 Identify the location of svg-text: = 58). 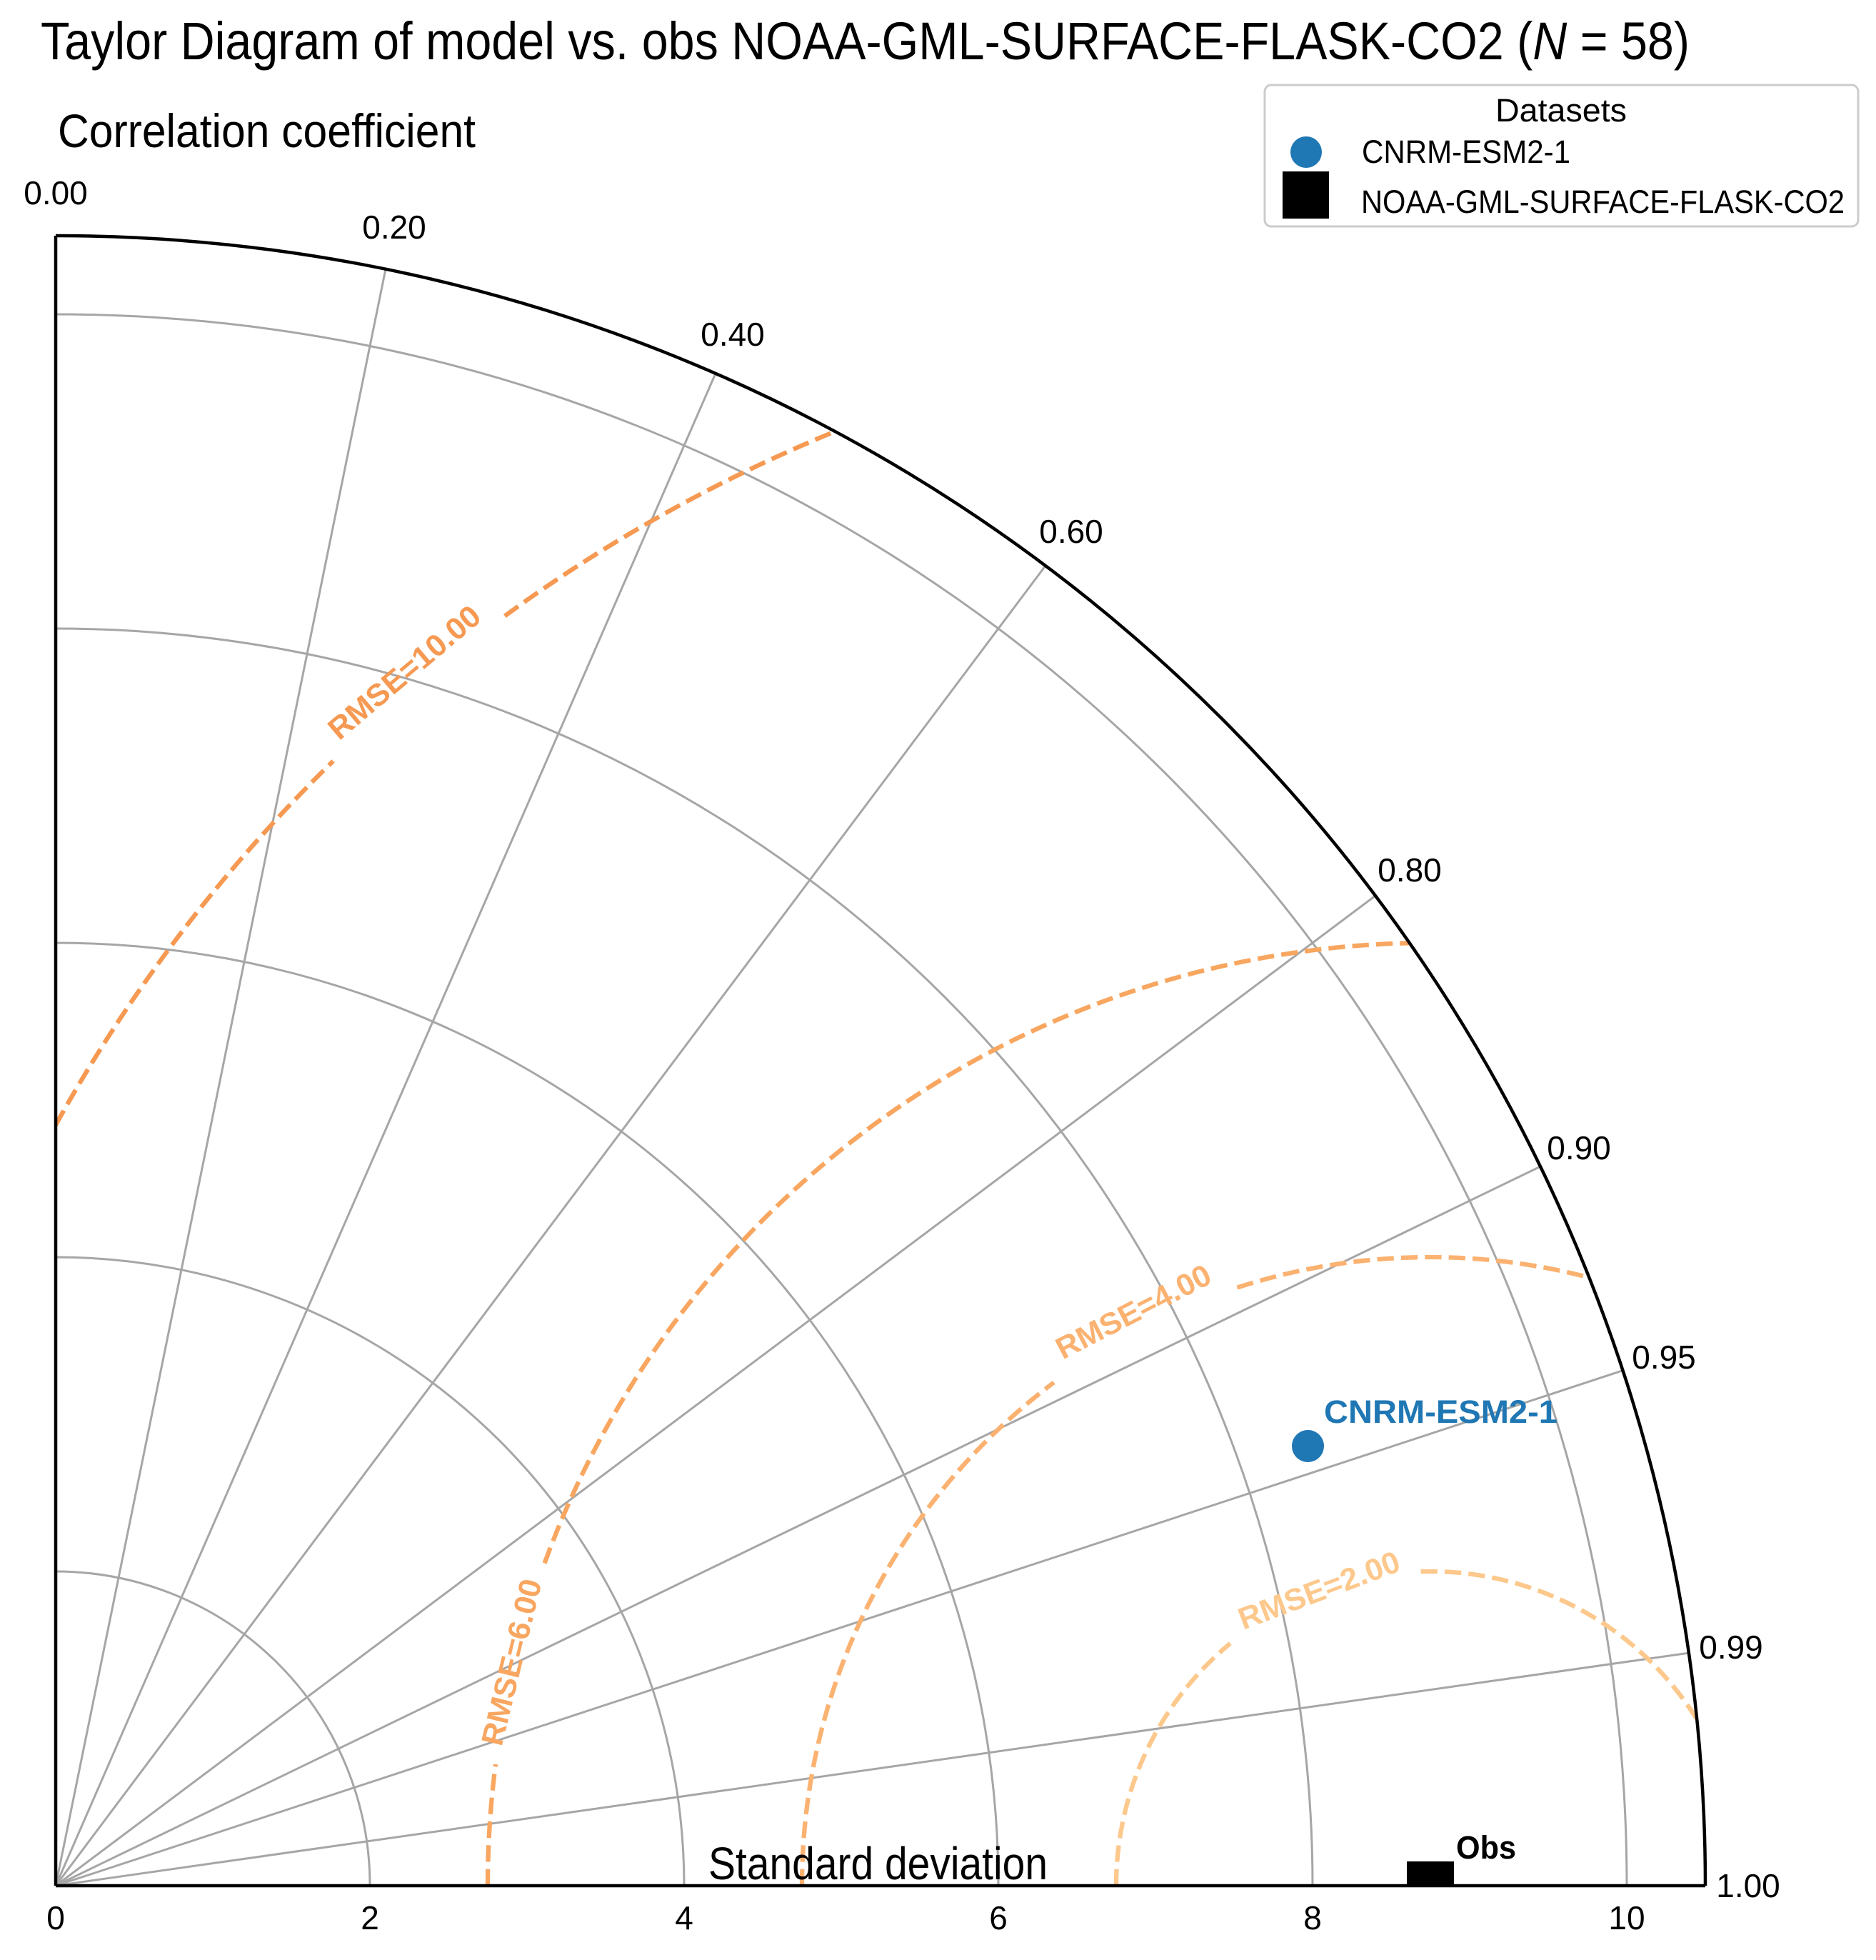
(1629, 41).